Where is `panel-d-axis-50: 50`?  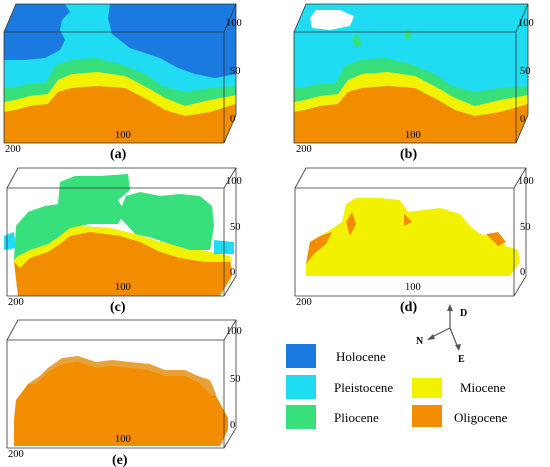
panel-d-axis-50: 50 is located at coordinates (525, 227).